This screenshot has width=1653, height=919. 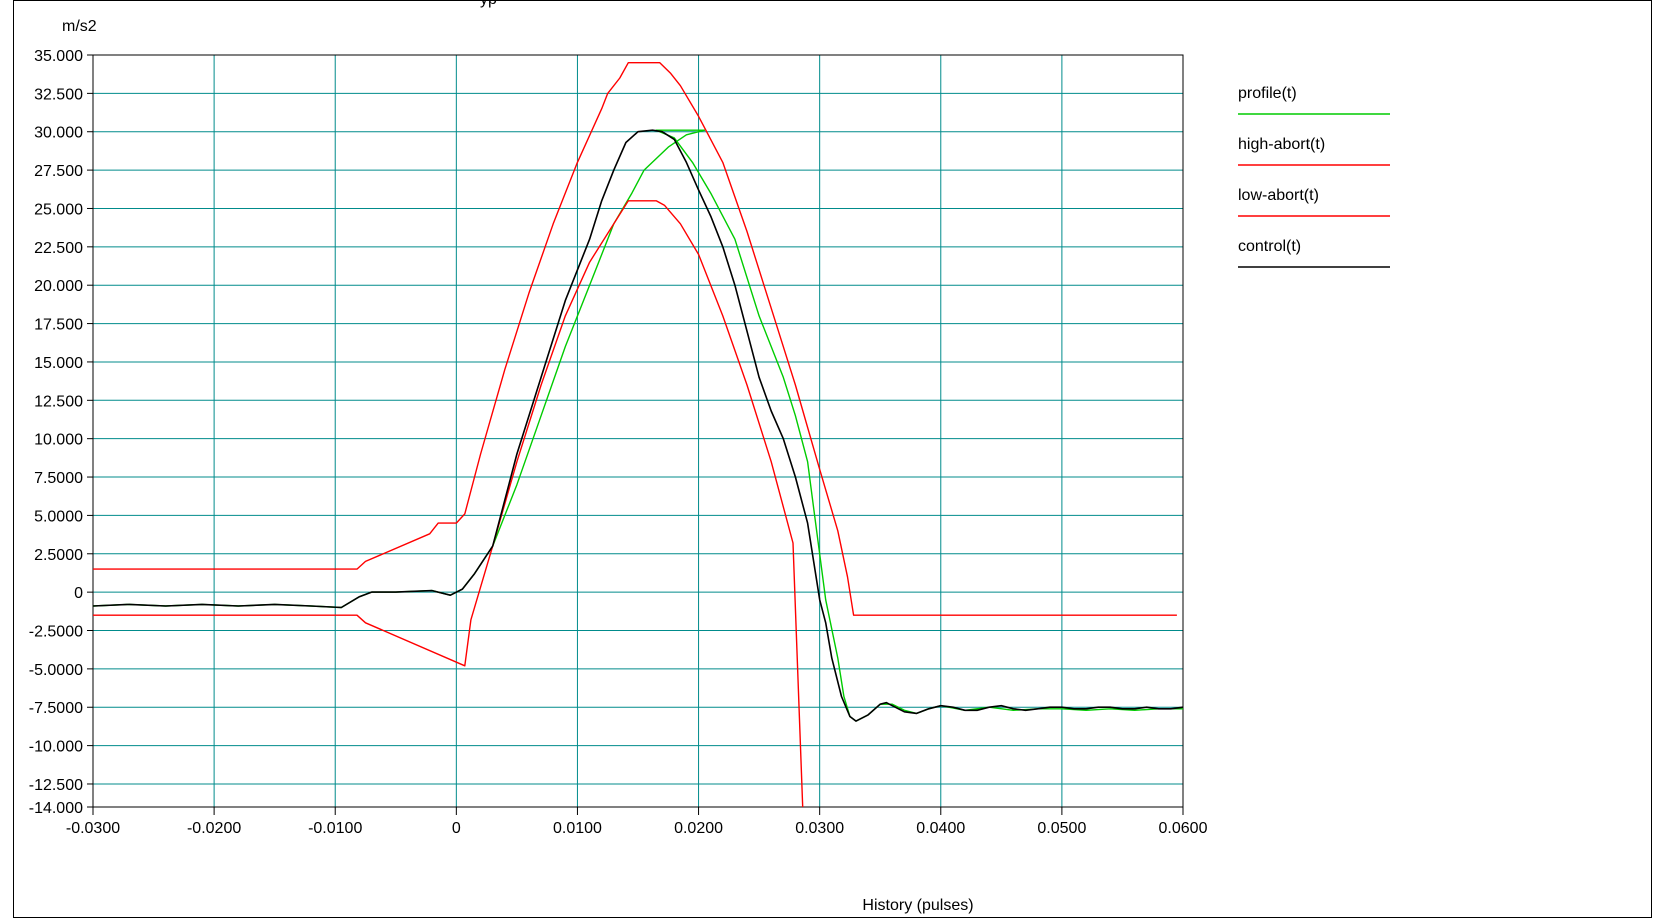 What do you see at coordinates (58, 555) in the screenshot?
I see `y-tick-label: 2.5000` at bounding box center [58, 555].